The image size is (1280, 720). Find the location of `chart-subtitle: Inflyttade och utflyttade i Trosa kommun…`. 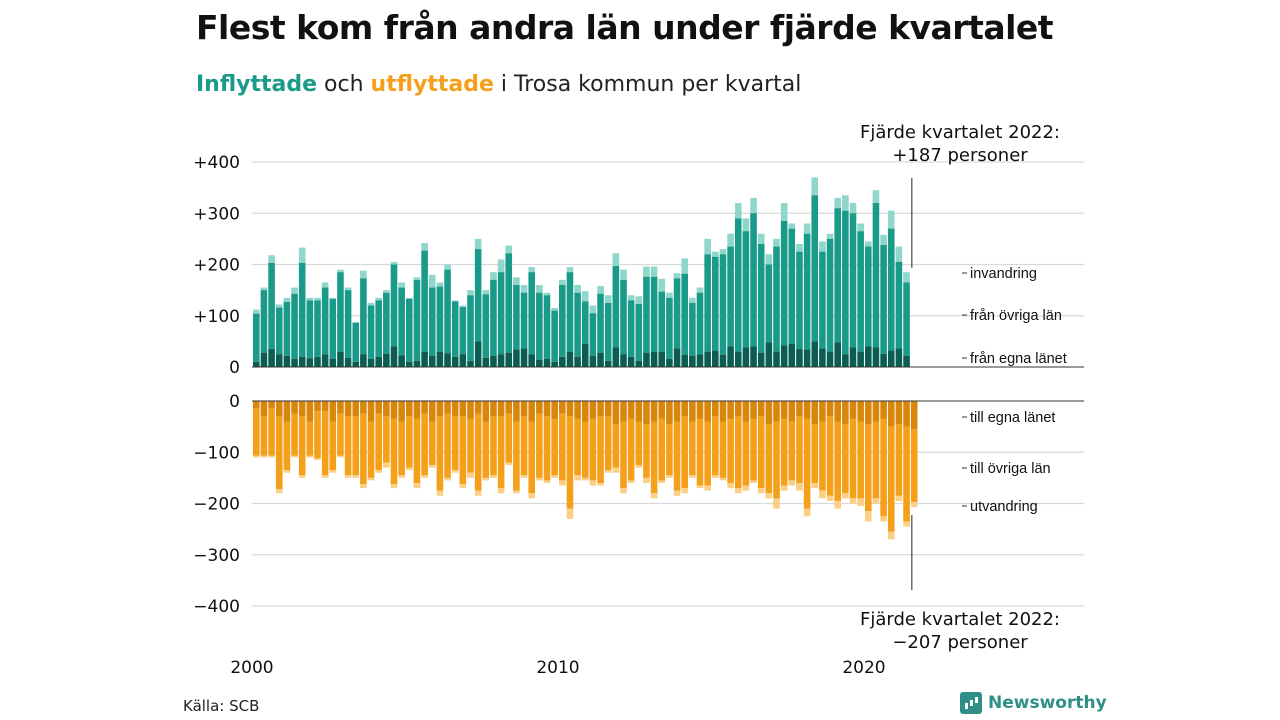

chart-subtitle: Inflyttade och utflyttade i Trosa kommun… is located at coordinates (498, 84).